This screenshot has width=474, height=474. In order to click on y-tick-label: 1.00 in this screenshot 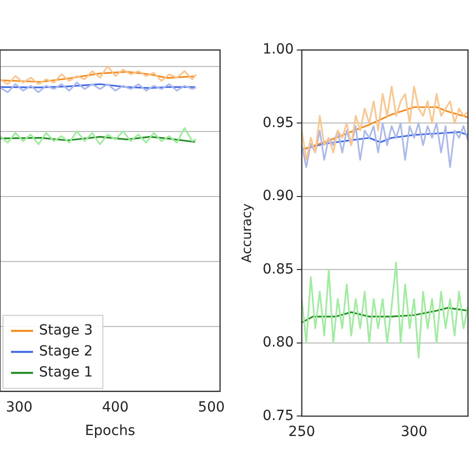, I will do `click(278, 50)`.